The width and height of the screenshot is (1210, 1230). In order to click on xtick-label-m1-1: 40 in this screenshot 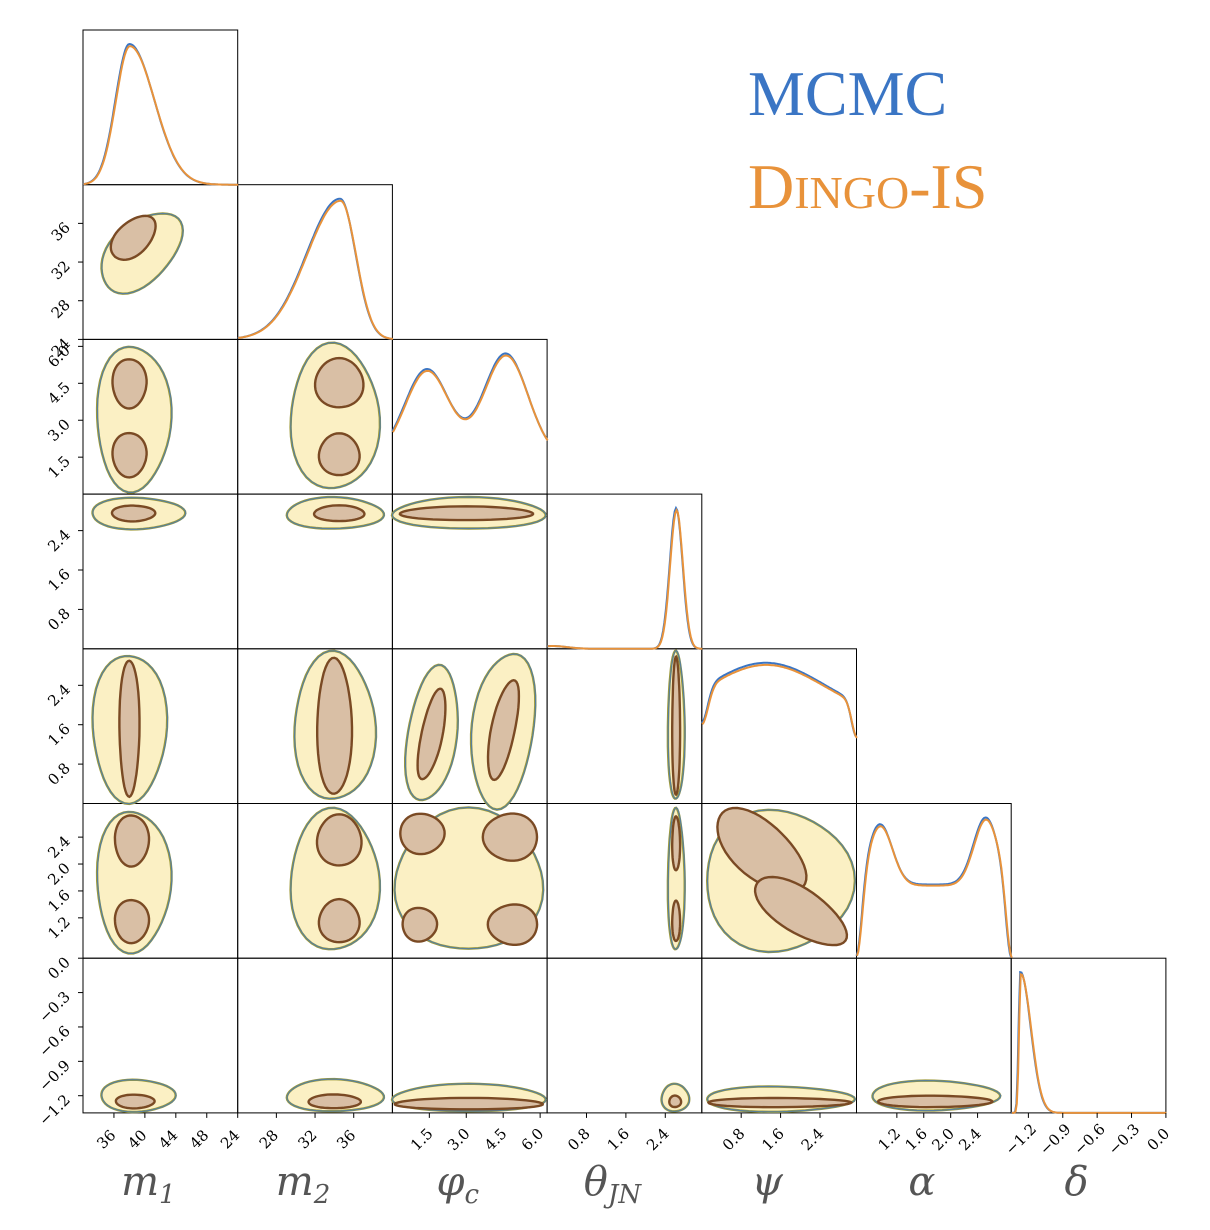, I will do `click(137, 1139)`.